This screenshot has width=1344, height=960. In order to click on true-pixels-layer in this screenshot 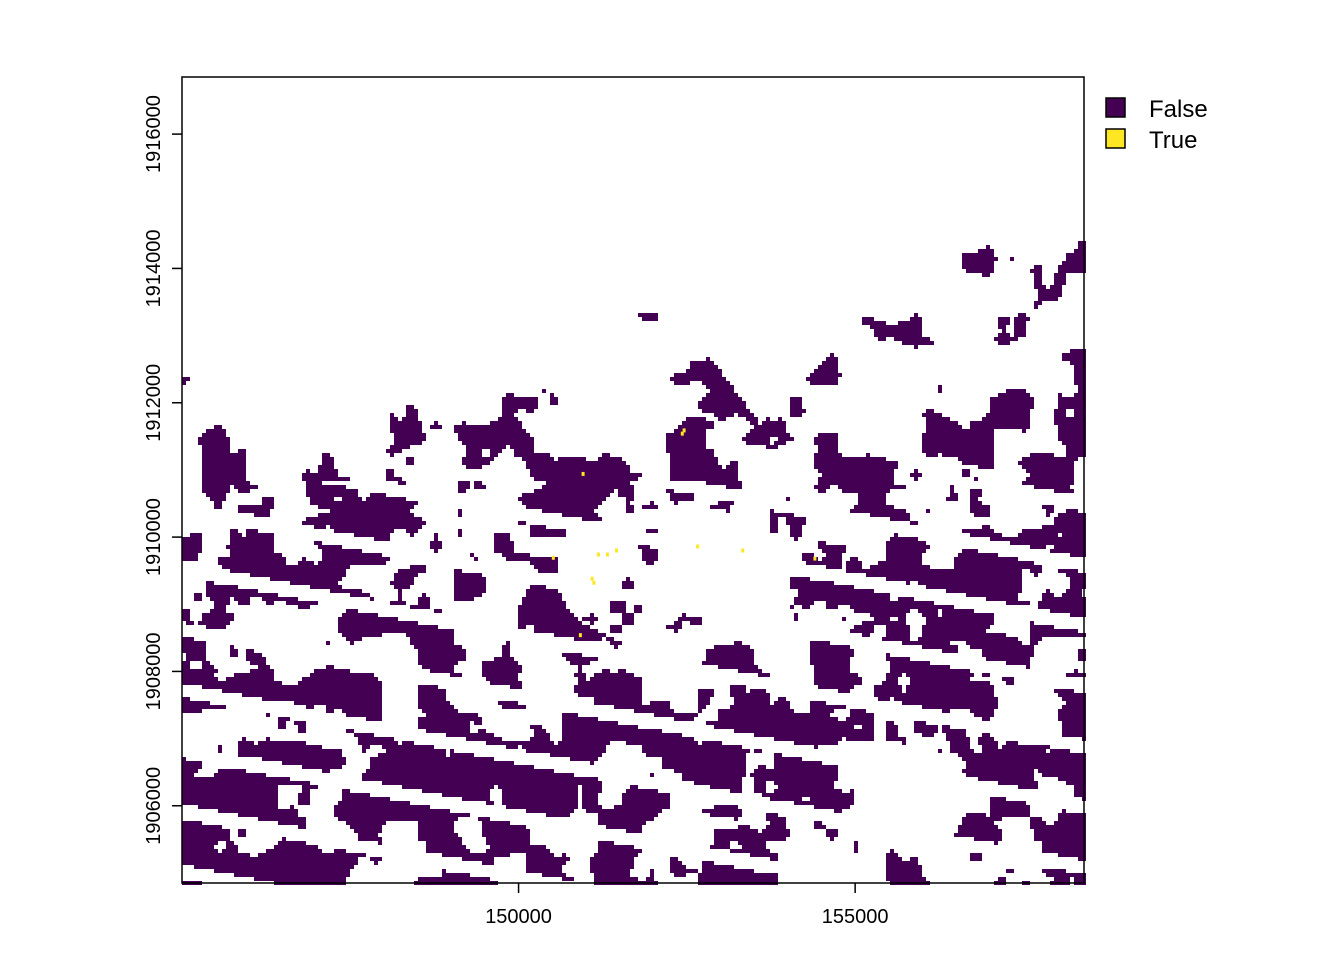, I will do `click(684, 533)`.